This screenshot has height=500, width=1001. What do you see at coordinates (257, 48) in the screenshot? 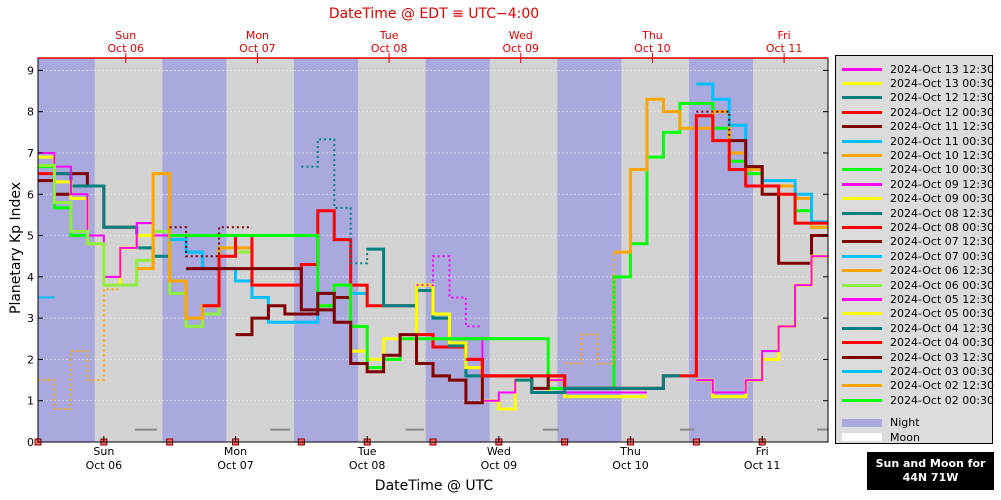
I see `top-tick-date: Oct 07` at bounding box center [257, 48].